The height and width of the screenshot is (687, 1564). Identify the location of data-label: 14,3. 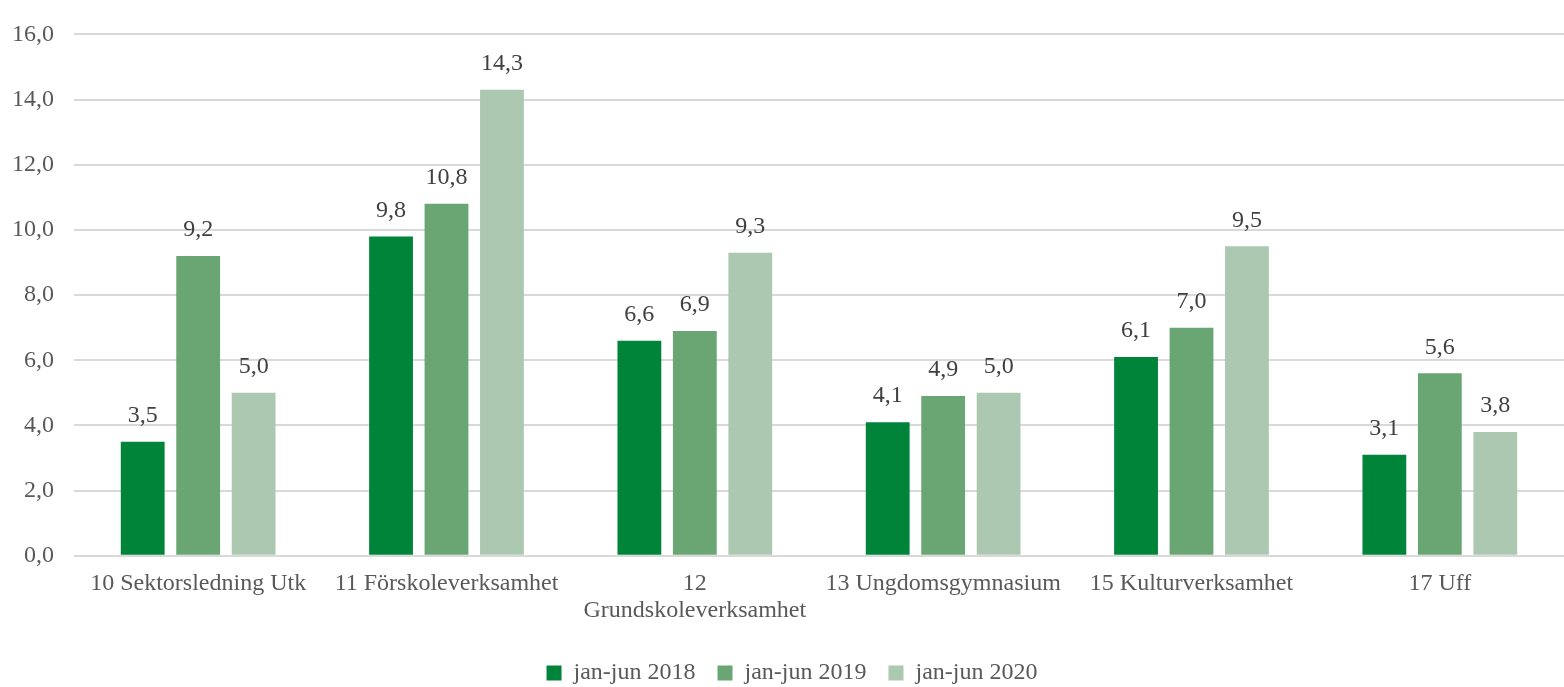
(501, 62).